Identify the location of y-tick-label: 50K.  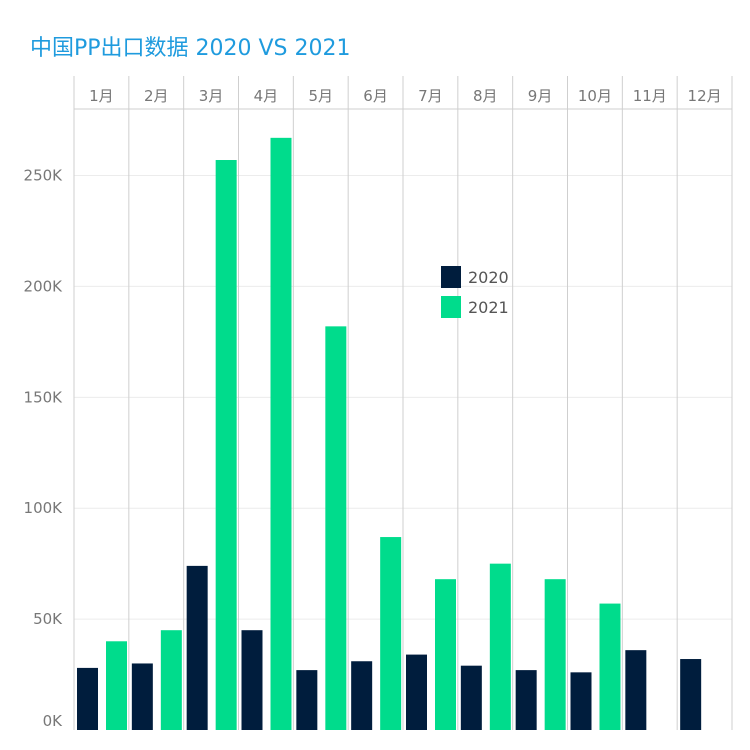
(48, 619).